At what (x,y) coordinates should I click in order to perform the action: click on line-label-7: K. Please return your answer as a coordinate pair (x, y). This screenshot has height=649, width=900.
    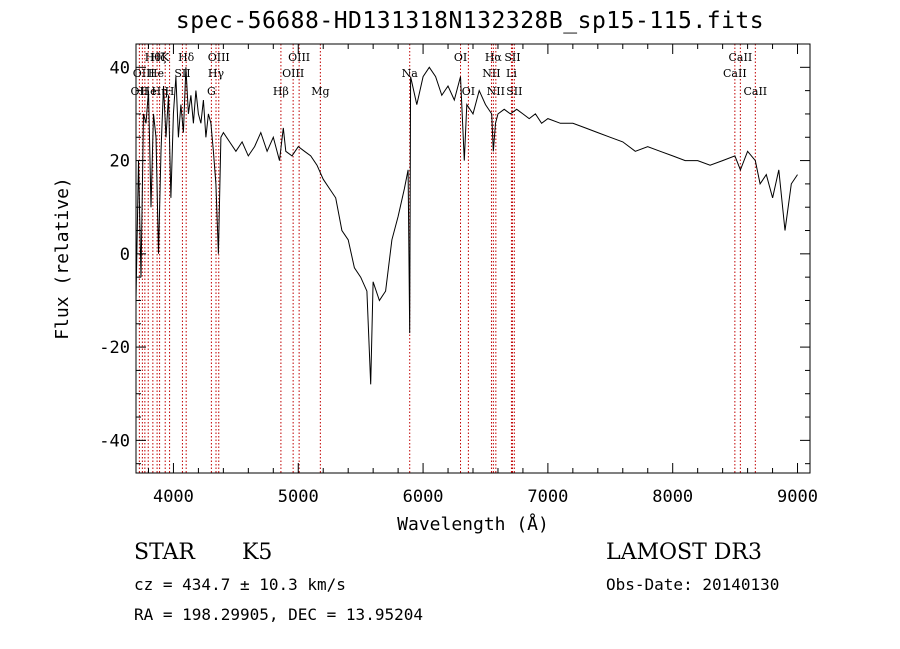
    Looking at the image, I should click on (165, 57).